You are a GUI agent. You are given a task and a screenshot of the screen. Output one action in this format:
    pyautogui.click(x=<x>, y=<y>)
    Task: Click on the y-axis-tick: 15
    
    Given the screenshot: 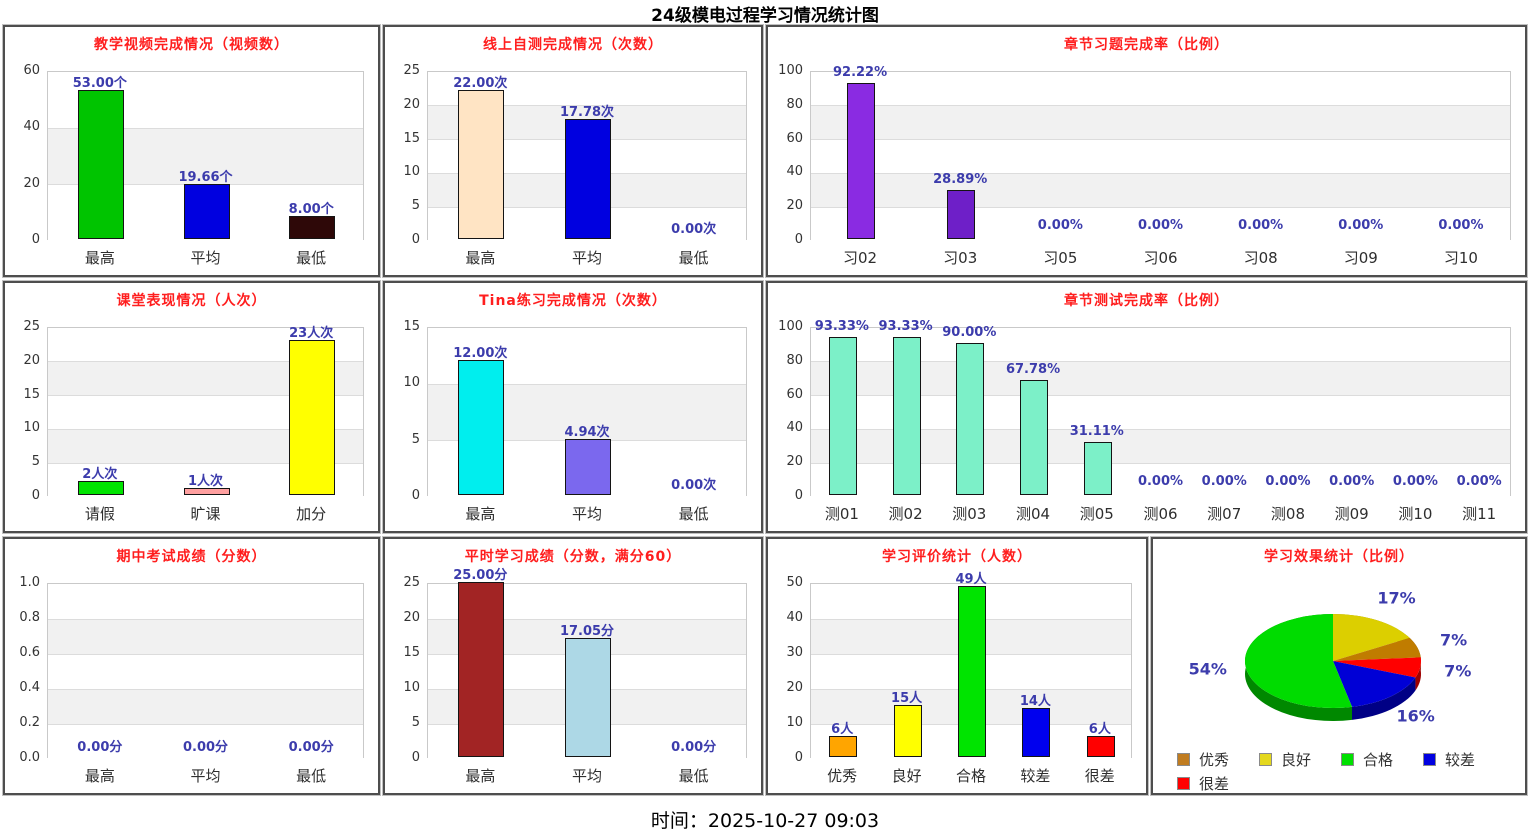 What is the action you would take?
    pyautogui.click(x=411, y=138)
    